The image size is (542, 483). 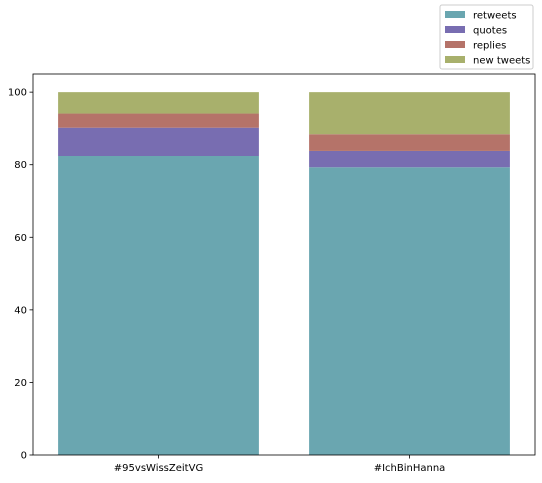 I want to click on y-tick-label: 0, so click(x=24, y=456).